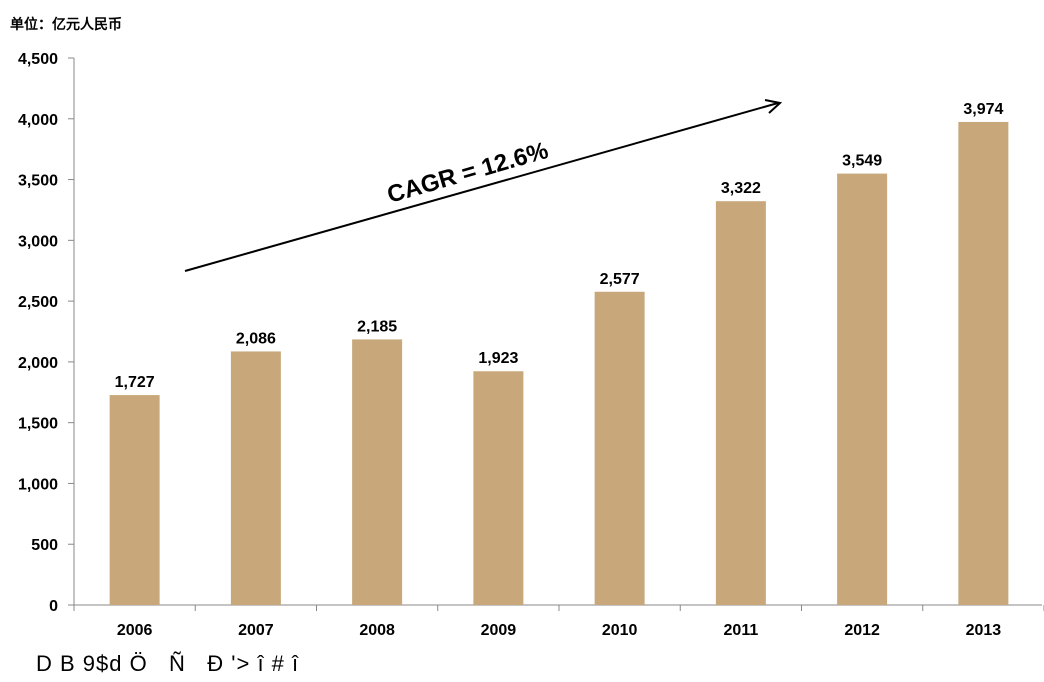 Image resolution: width=1044 pixels, height=682 pixels. Describe the element at coordinates (44, 545) in the screenshot. I see `y-tick-label: 500` at that location.